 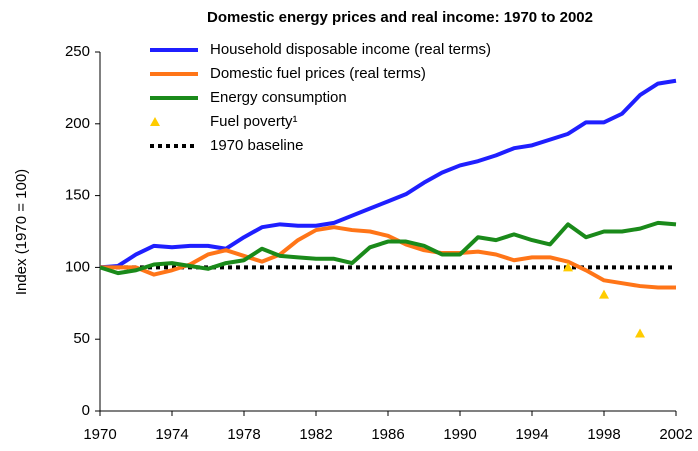 What do you see at coordinates (77, 51) in the screenshot?
I see `y-tick-label: 250` at bounding box center [77, 51].